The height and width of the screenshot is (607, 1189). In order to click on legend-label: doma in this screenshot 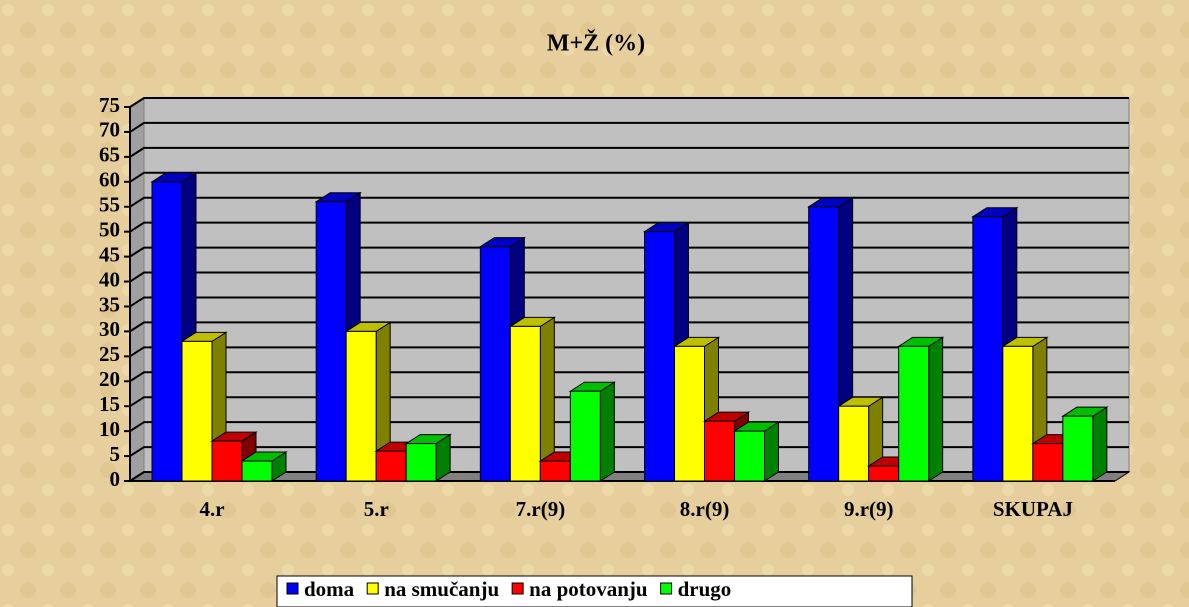, I will do `click(329, 589)`.